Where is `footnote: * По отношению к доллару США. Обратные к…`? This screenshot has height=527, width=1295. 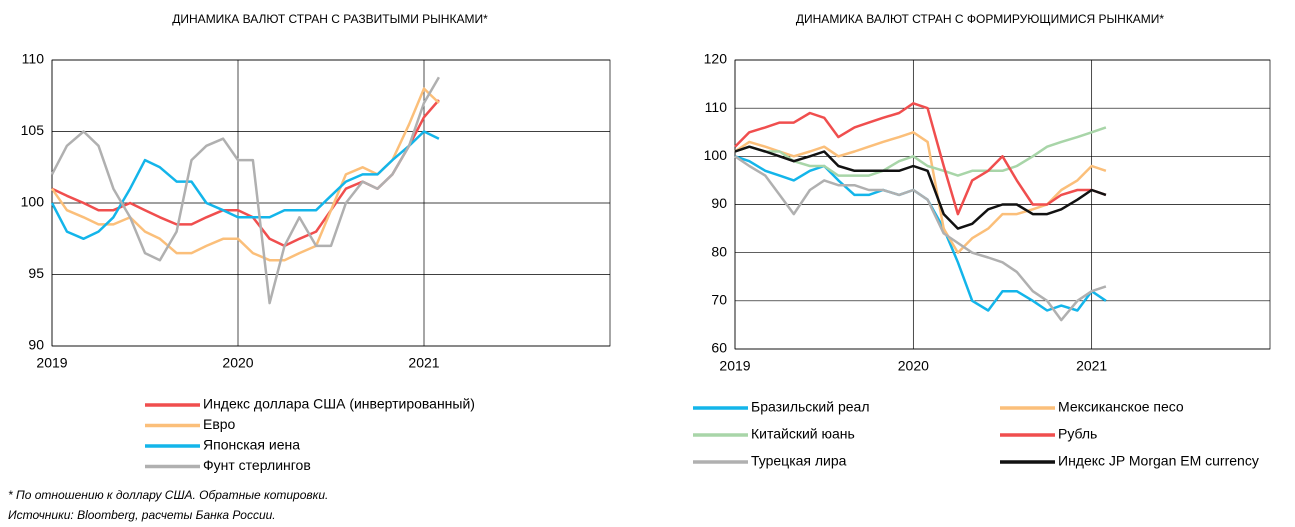
footnote: * По отношению к доллару США. Обратные к… is located at coordinates (168, 495).